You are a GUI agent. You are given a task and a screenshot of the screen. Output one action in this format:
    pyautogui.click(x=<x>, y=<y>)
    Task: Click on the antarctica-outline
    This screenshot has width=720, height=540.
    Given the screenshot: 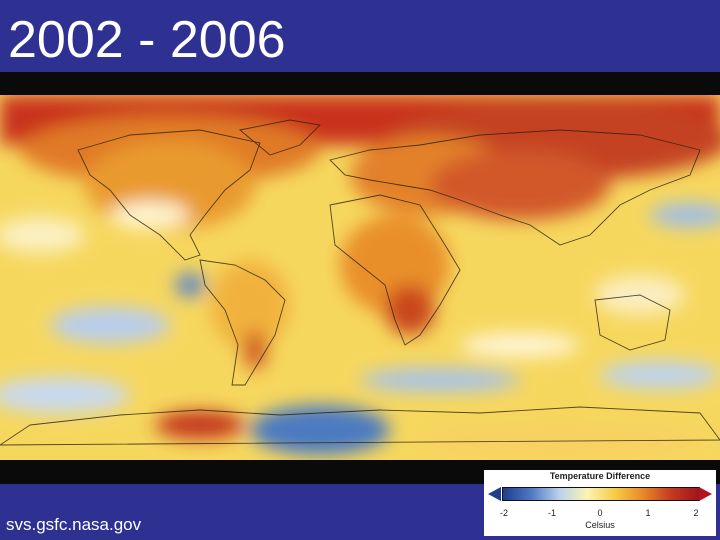 What is the action you would take?
    pyautogui.click(x=360, y=426)
    